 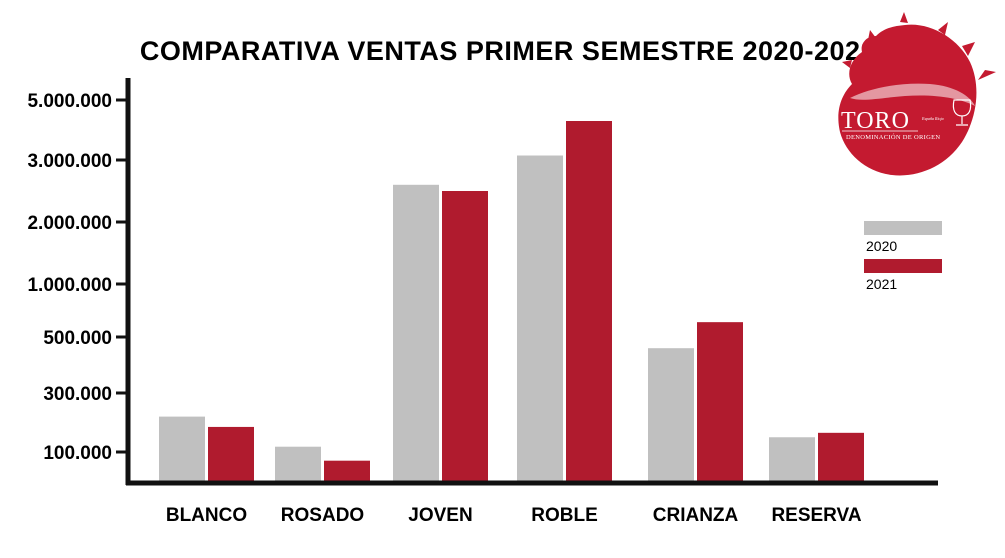 What do you see at coordinates (720, 402) in the screenshot?
I see `bar-2021-crianza` at bounding box center [720, 402].